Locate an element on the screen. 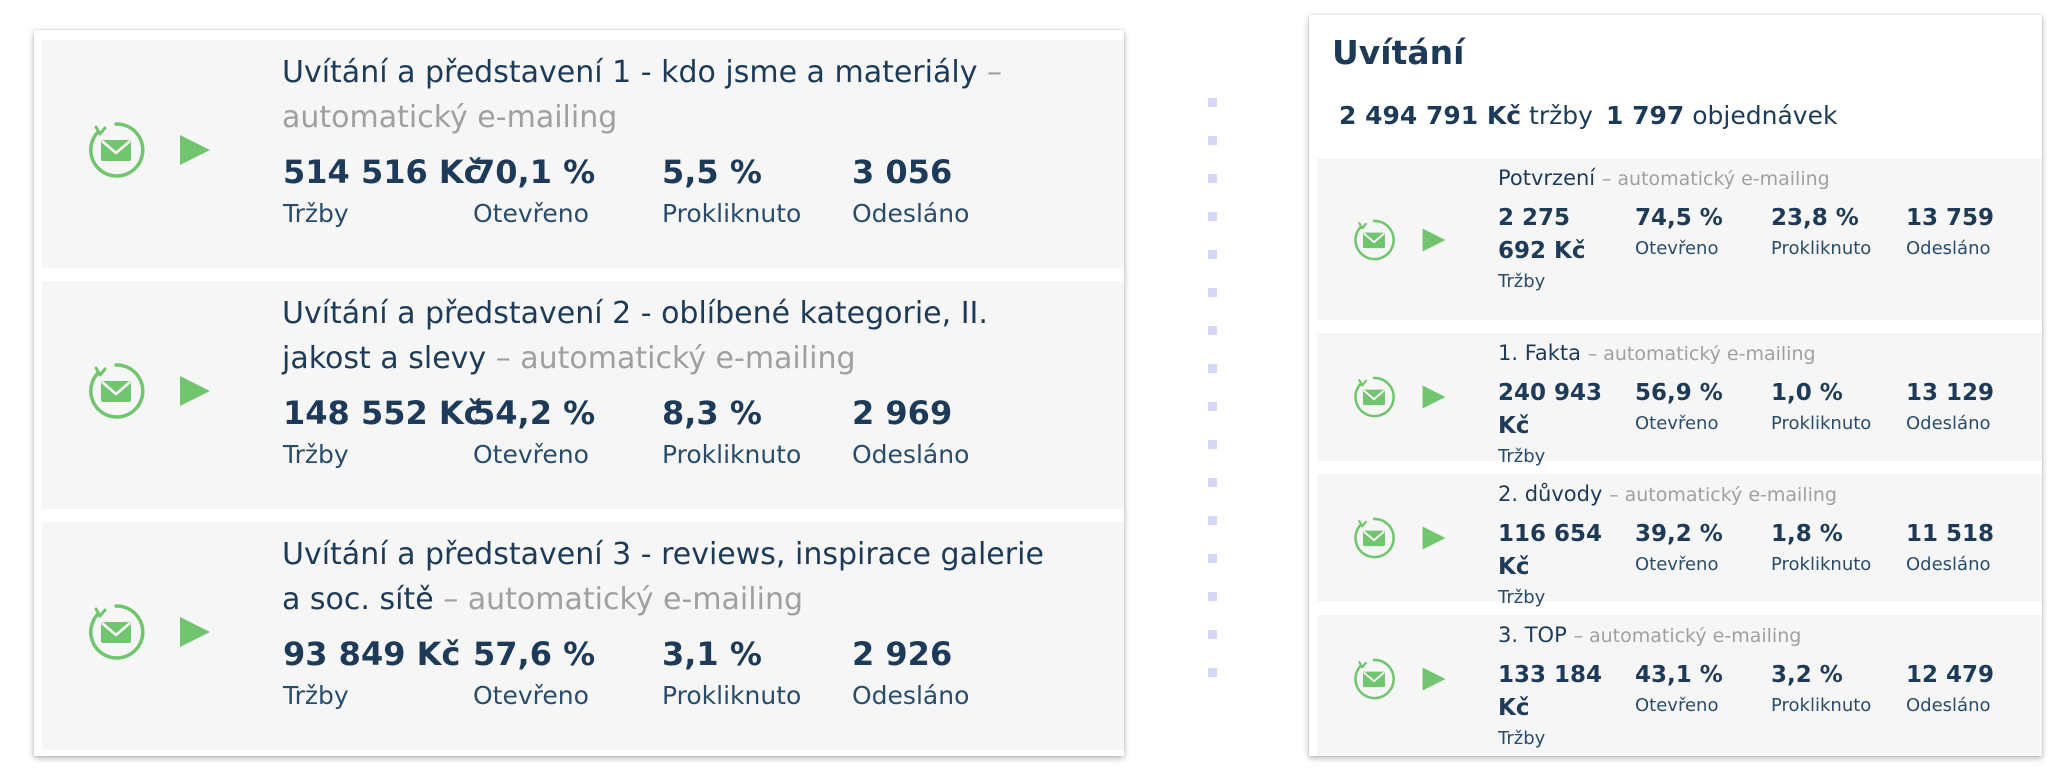 This screenshot has height=784, width=2072. stat-clicked: 5,5 % Prokliknuto is located at coordinates (757, 192).